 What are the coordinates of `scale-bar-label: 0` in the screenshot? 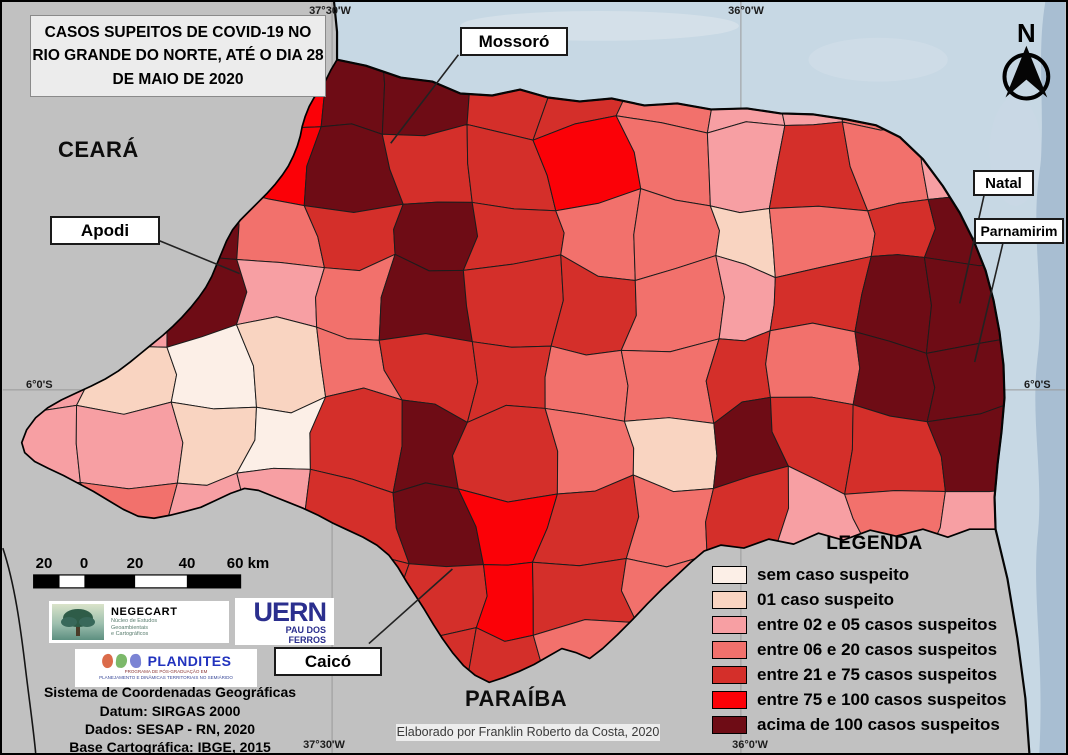 It's located at (84, 563).